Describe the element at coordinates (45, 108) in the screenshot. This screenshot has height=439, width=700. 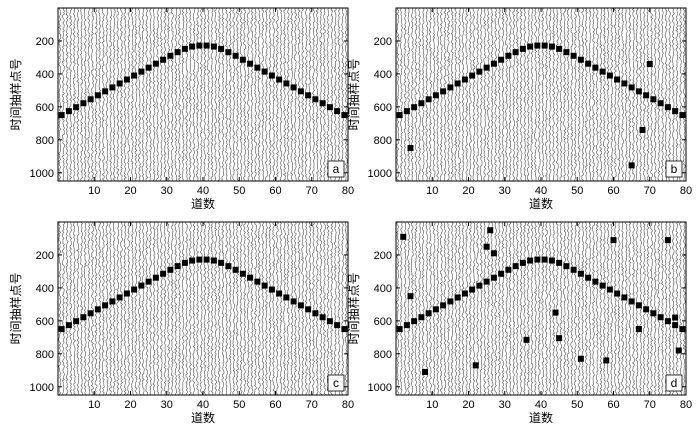
I see `y-tick-label: 600` at that location.